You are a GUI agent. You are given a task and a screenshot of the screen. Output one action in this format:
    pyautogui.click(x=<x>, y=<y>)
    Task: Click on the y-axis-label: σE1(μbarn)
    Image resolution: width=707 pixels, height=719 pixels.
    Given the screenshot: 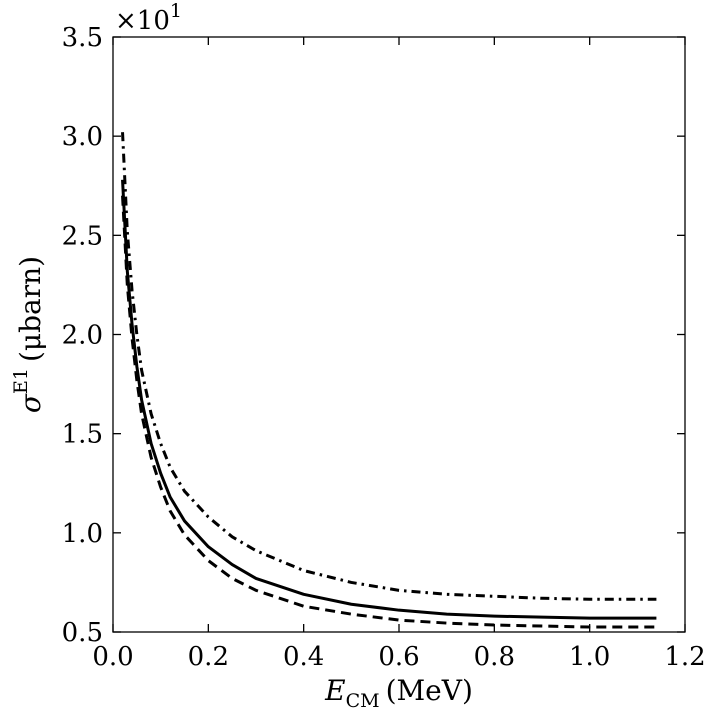 What is the action you would take?
    pyautogui.click(x=28, y=334)
    